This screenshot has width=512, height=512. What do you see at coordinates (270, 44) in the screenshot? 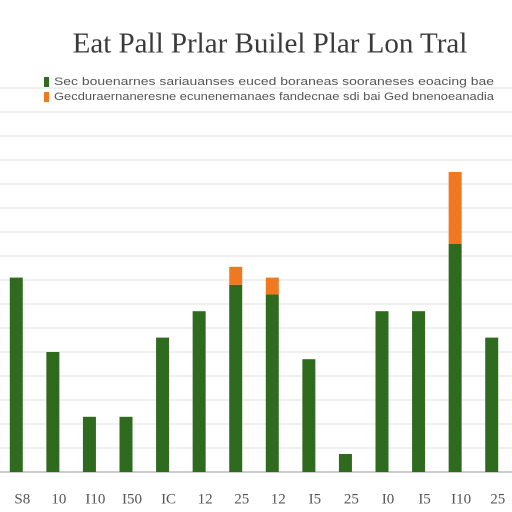
I see `chart-title: Eat Pall Prlar Builel Plar Lon Tral` at bounding box center [270, 44].